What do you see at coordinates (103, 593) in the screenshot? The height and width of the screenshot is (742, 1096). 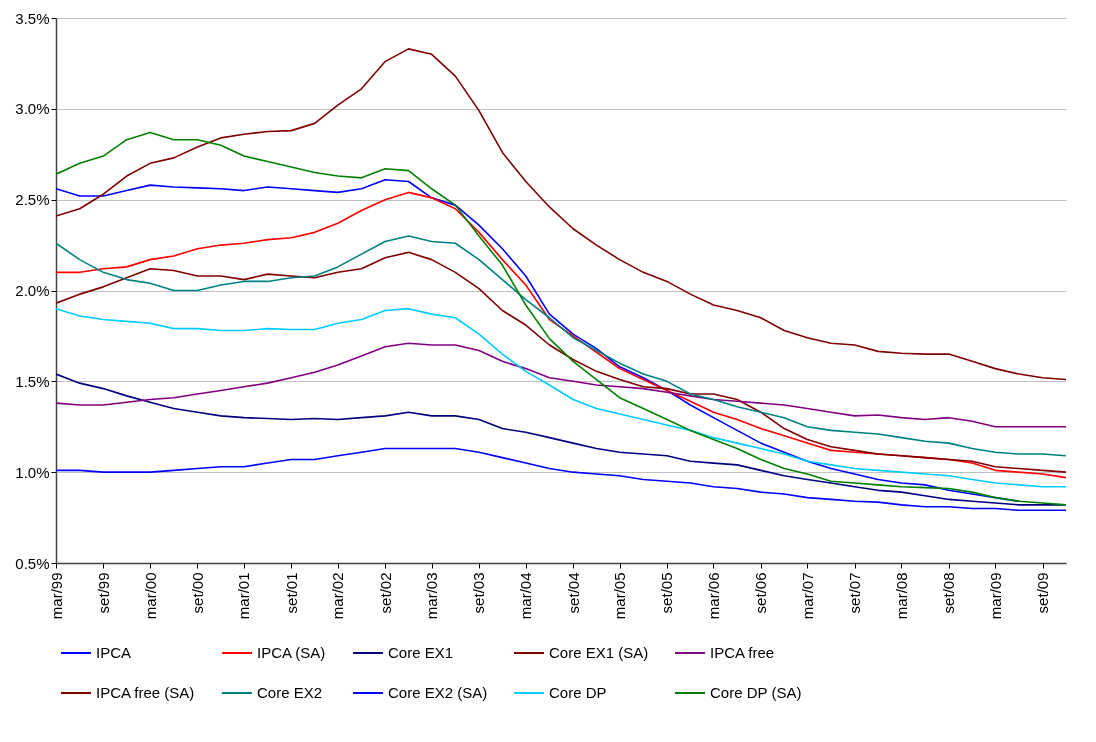 I see `x-tick-label: set/99` at bounding box center [103, 593].